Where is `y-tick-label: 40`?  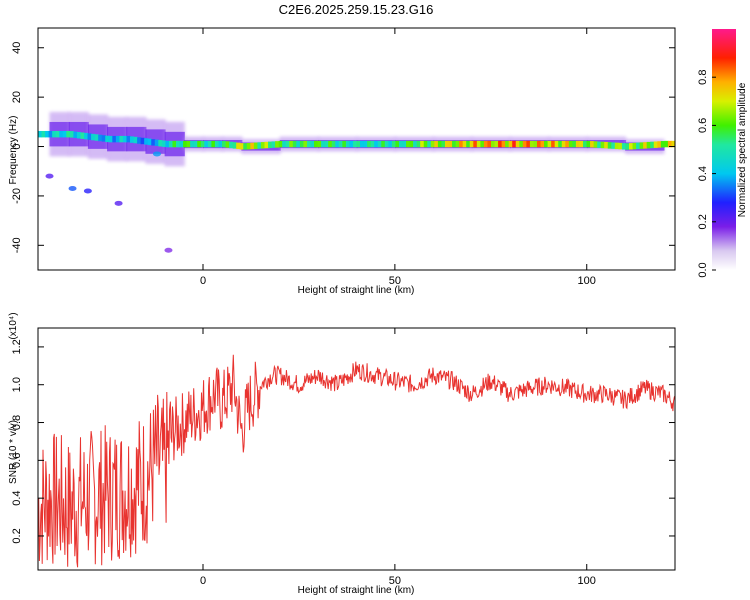 y-tick-label: 40 is located at coordinates (17, 48).